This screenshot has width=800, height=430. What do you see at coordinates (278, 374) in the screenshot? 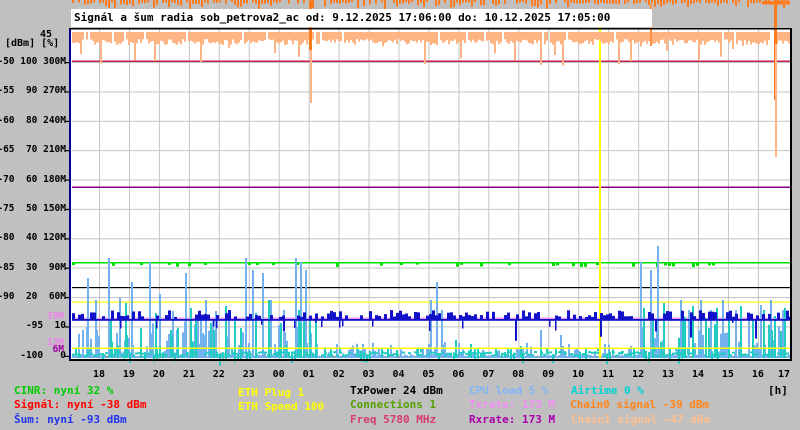
I see `hour-label: 00` at bounding box center [278, 374].